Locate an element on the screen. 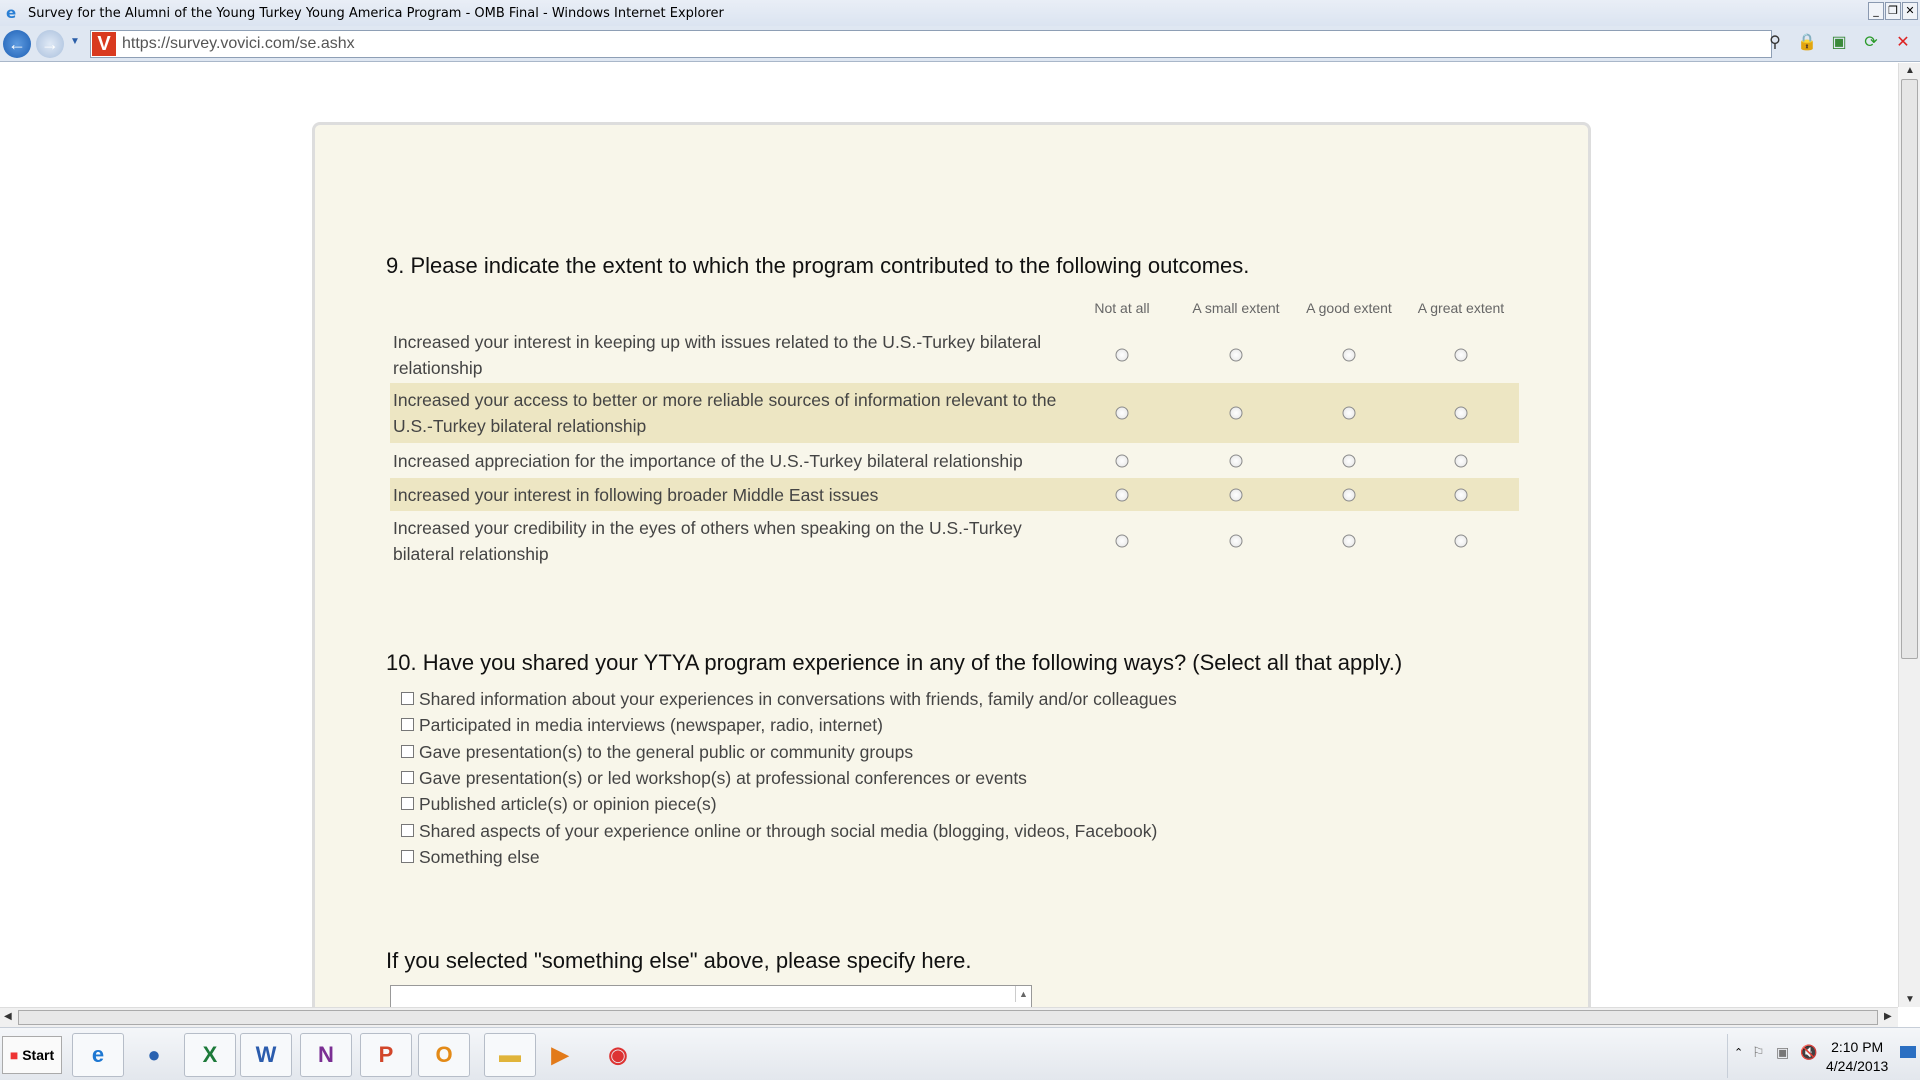 The image size is (1920, 1080). option-label: Published article(s) or opinion piece(s) is located at coordinates (568, 804).